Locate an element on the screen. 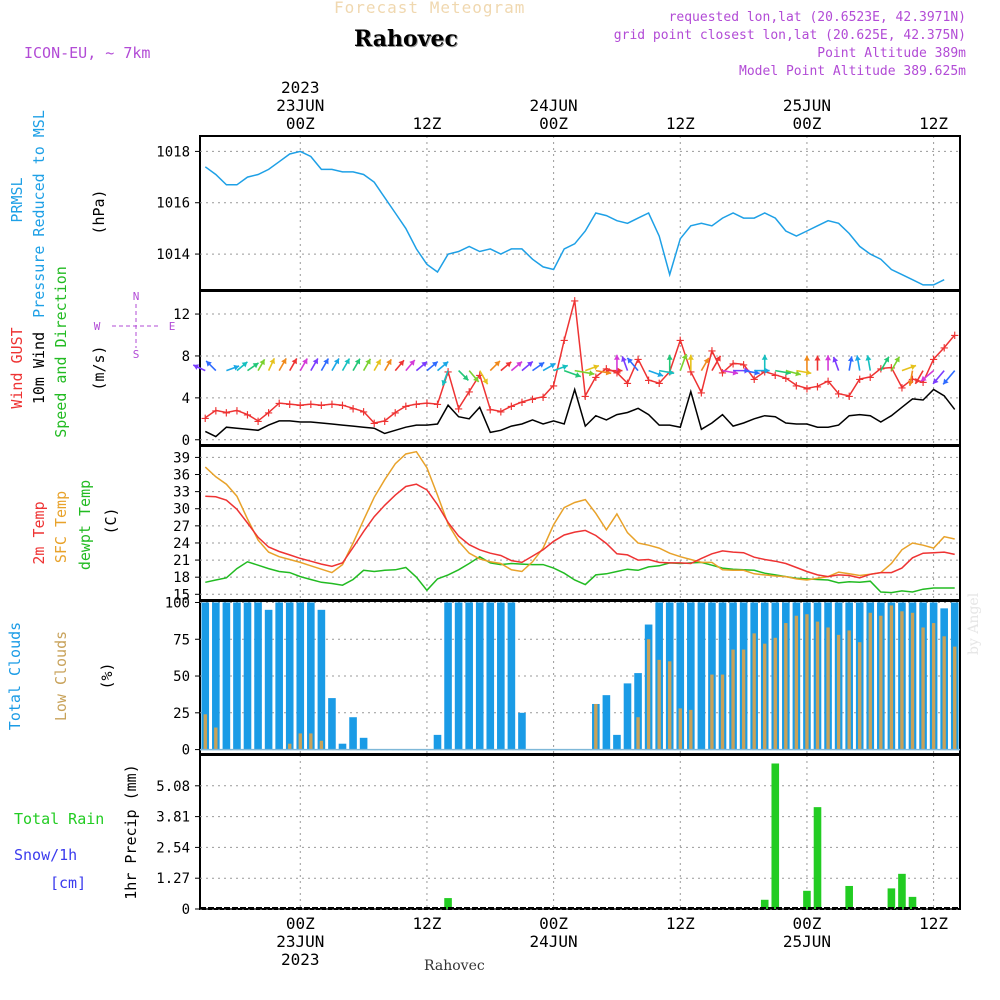 The width and height of the screenshot is (1000, 1000). y-tick-label: 2.54 is located at coordinates (173, 848).